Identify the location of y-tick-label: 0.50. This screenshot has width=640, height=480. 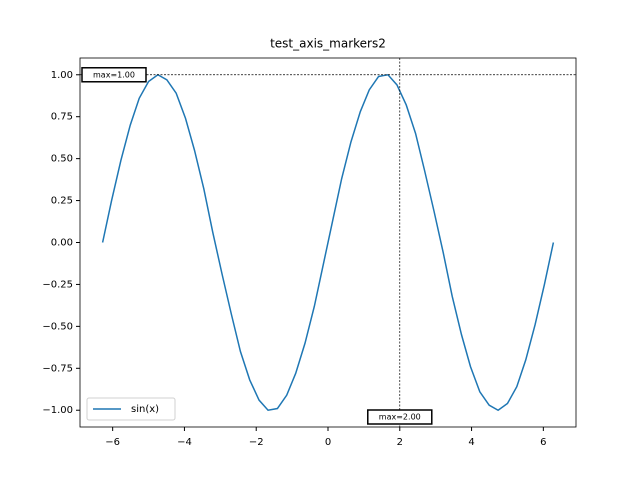
(62, 159).